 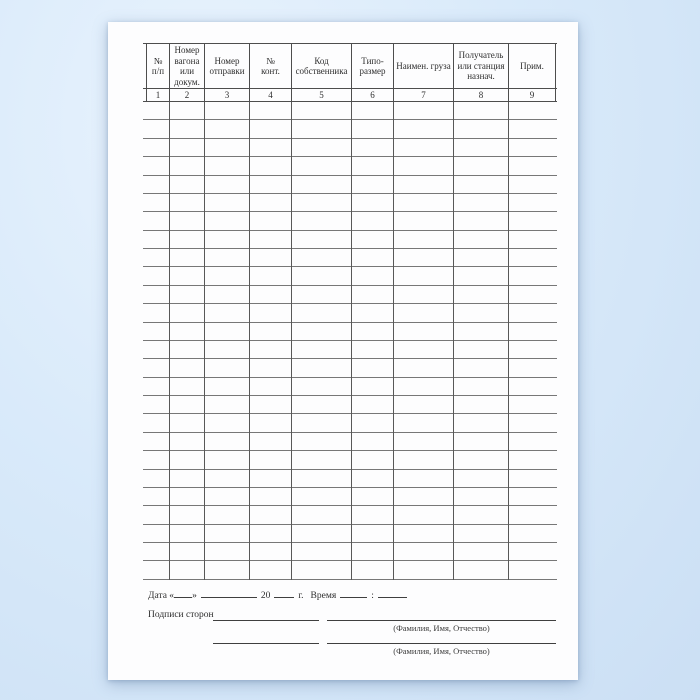 What do you see at coordinates (532, 95) in the screenshot?
I see `column-number: 9` at bounding box center [532, 95].